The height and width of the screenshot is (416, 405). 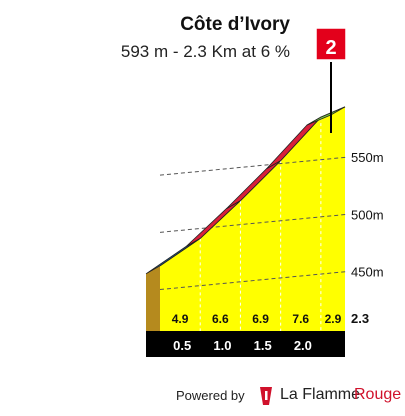 What do you see at coordinates (326, 116) in the screenshot?
I see `gradient-segment` at bounding box center [326, 116].